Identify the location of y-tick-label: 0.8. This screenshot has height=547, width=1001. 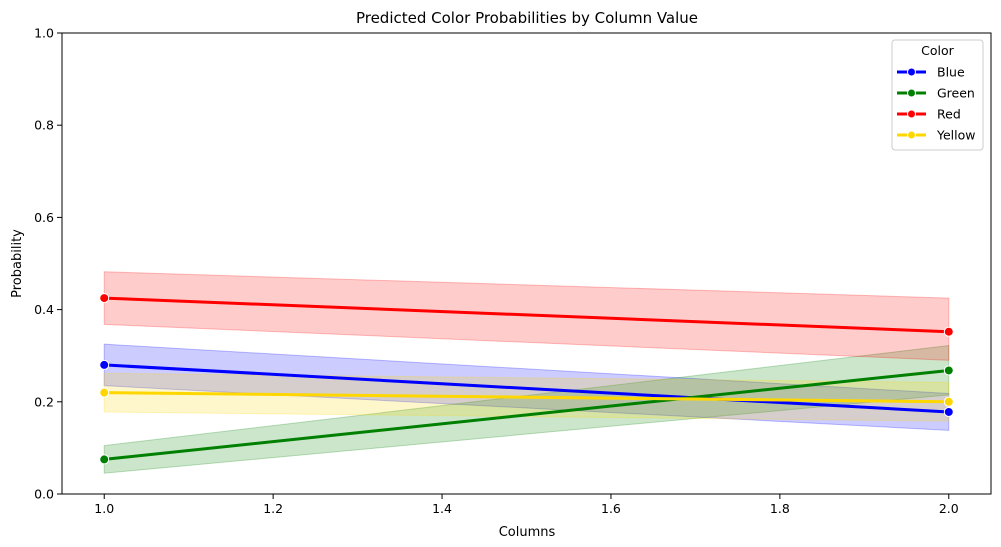
(44, 125).